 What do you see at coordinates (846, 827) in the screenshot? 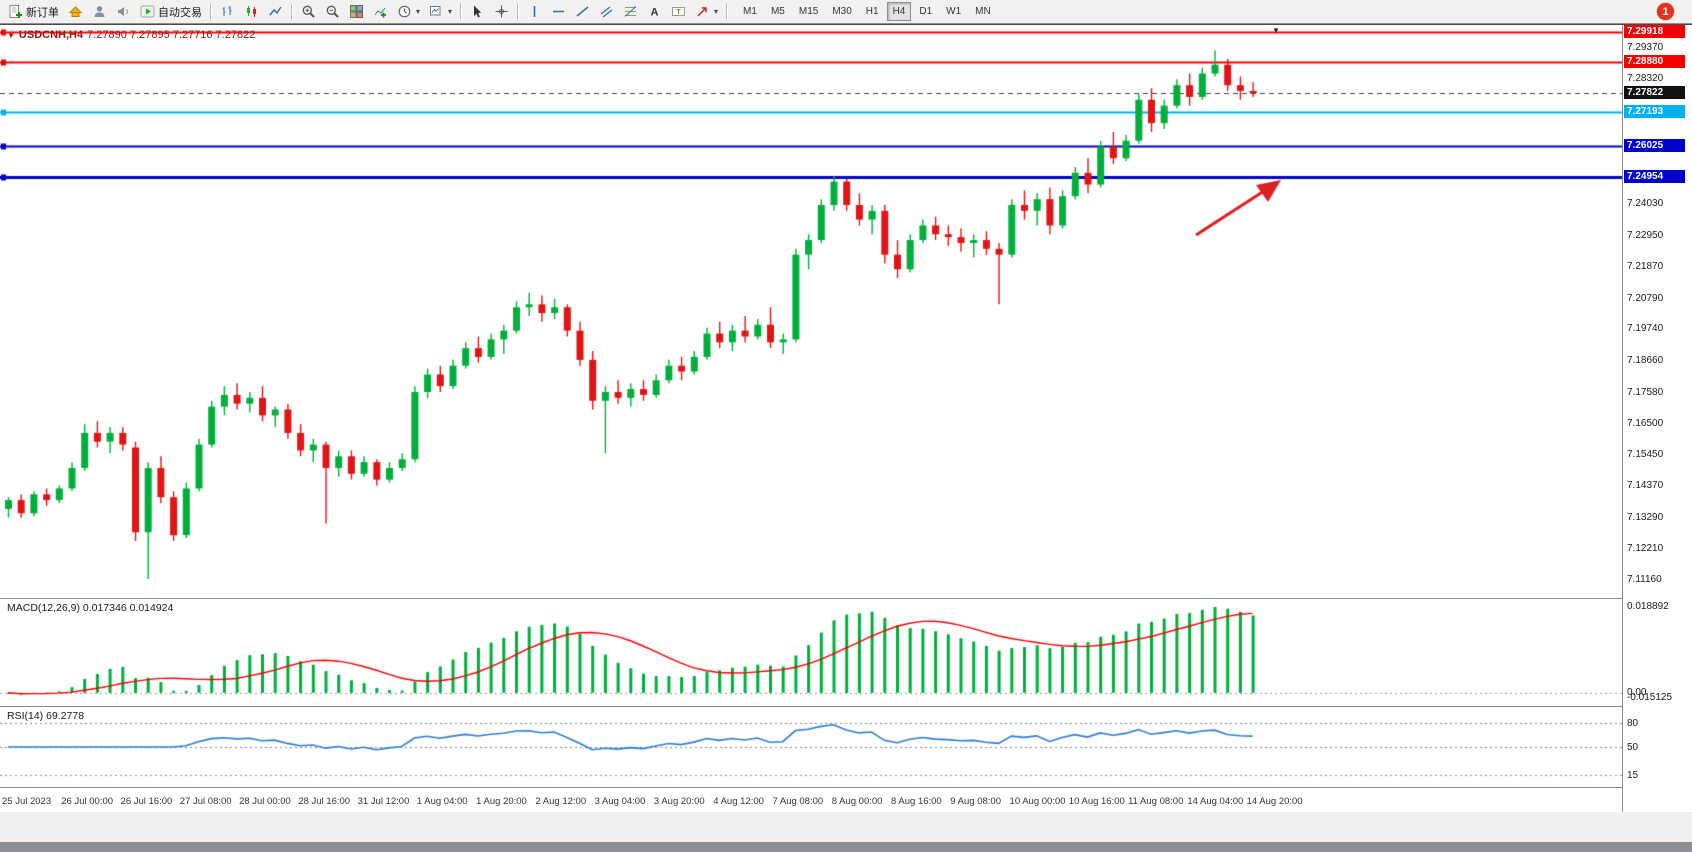
I see `window-background` at bounding box center [846, 827].